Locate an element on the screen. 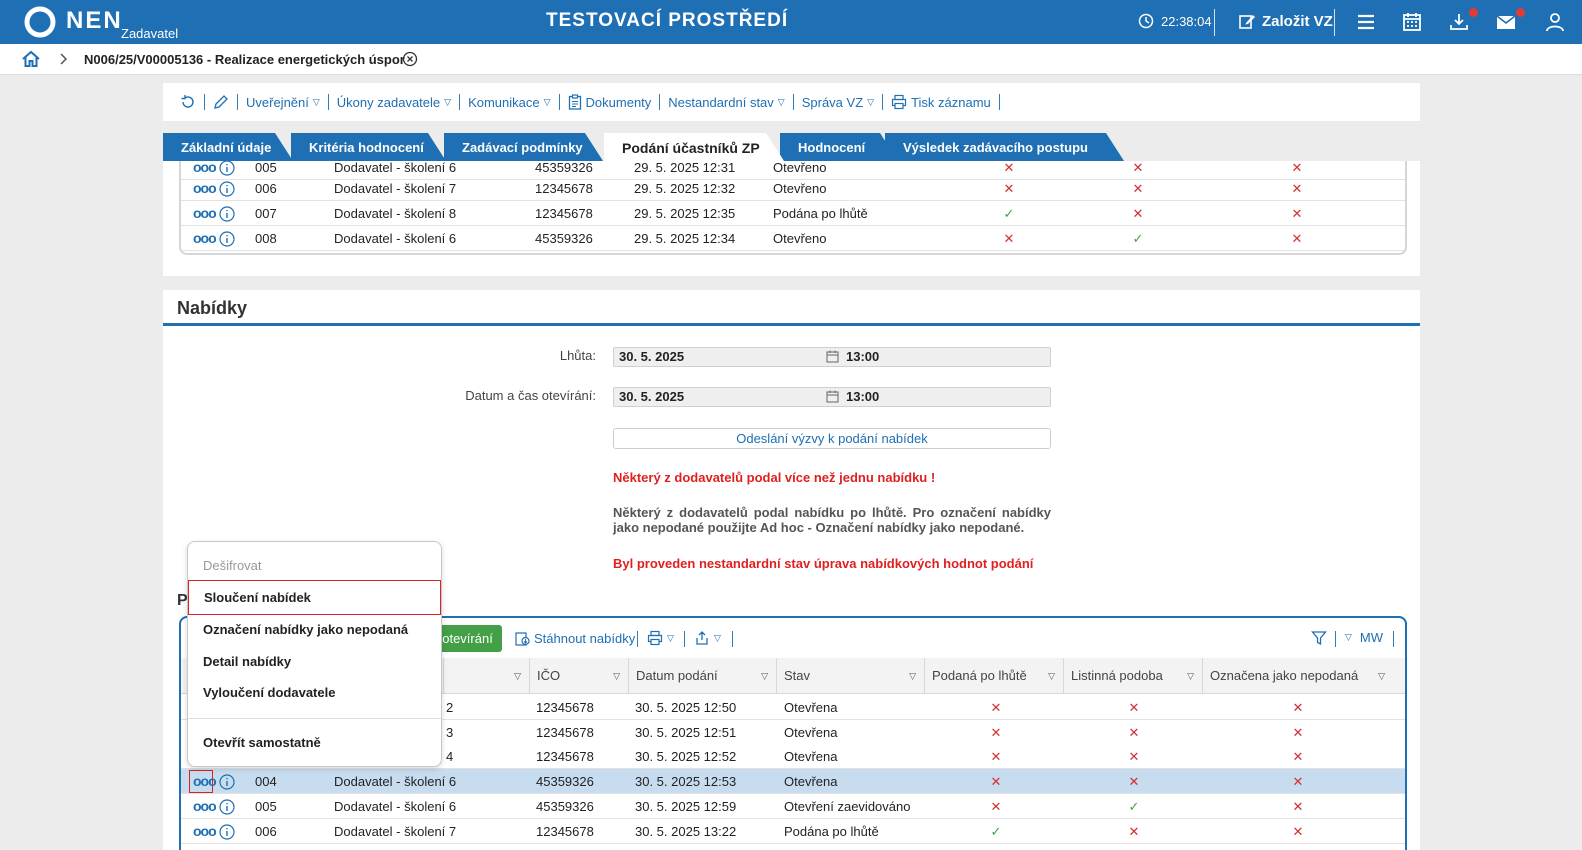 The width and height of the screenshot is (1582, 850). lhuta-field: 30. 5. 2025 13:00 is located at coordinates (832, 357).